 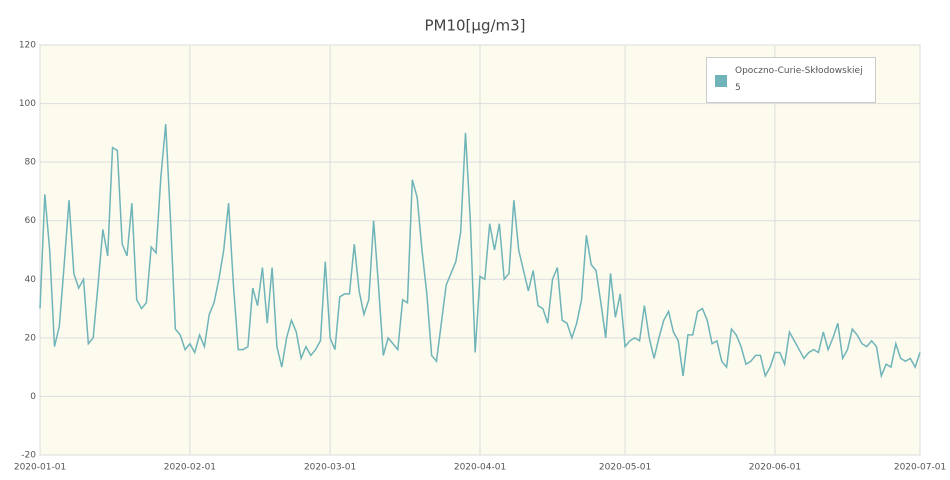 I want to click on y-tick-label: 60, so click(x=31, y=221).